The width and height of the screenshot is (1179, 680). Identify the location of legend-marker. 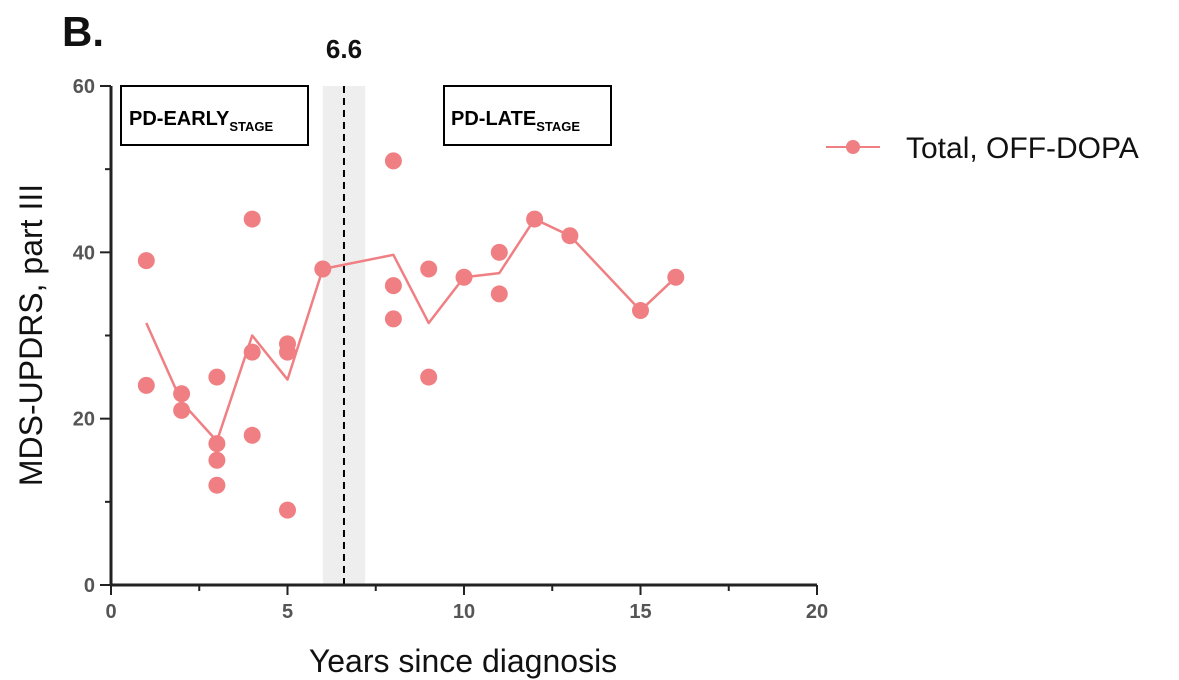
(853, 147).